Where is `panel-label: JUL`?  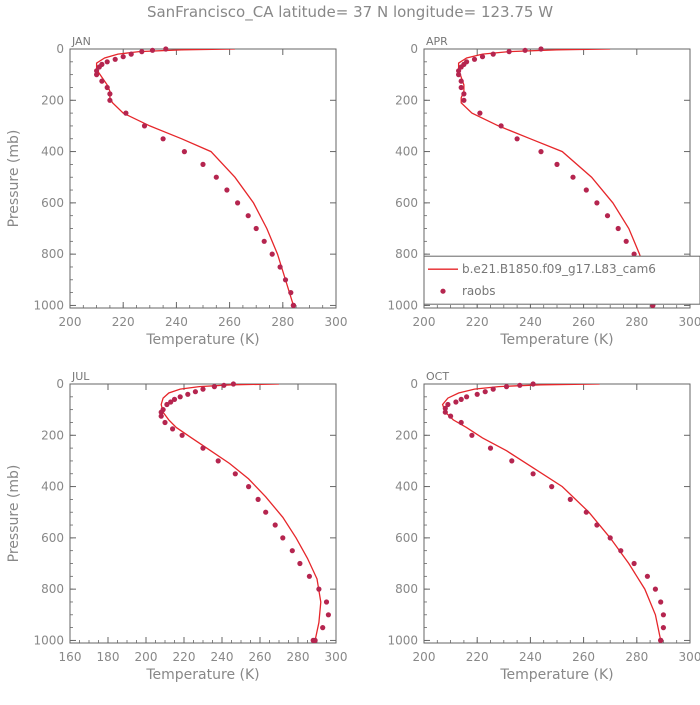 panel-label: JUL is located at coordinates (80, 376).